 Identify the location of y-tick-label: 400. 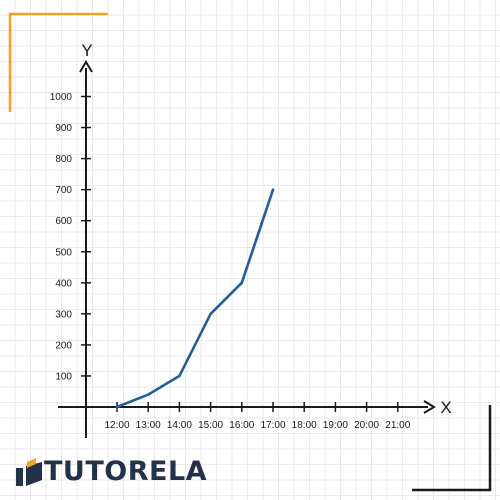
(63, 283).